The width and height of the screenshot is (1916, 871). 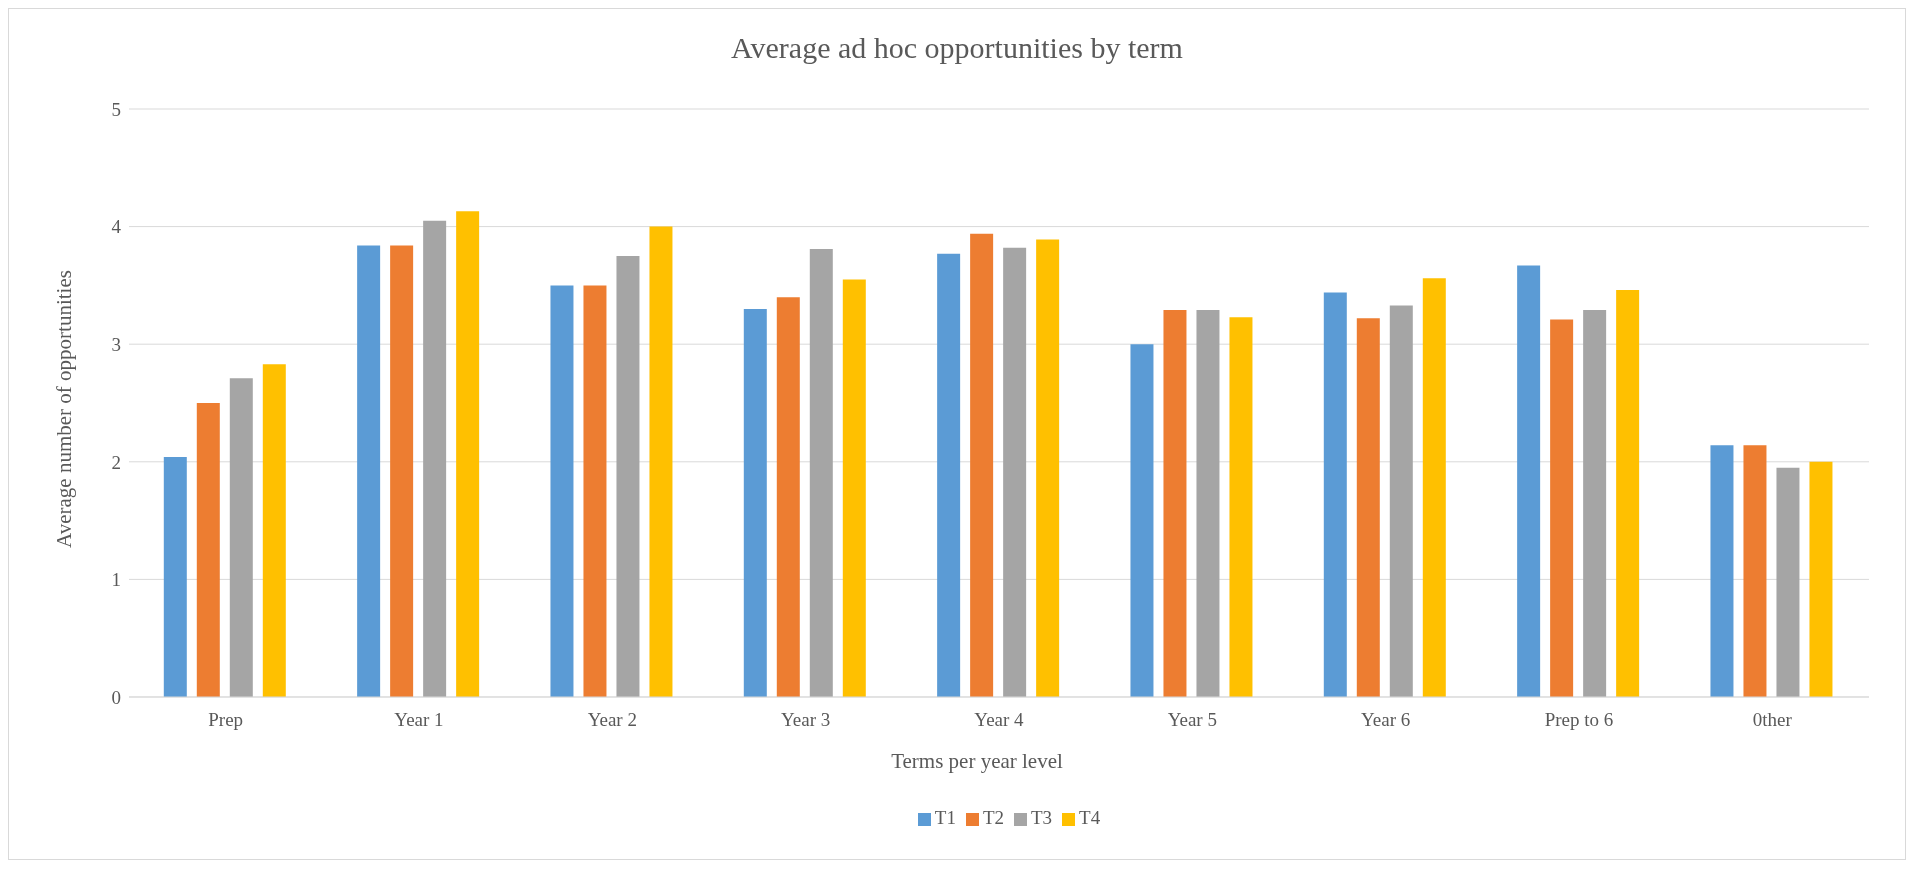 I want to click on y-tick-label: 1, so click(x=116, y=580).